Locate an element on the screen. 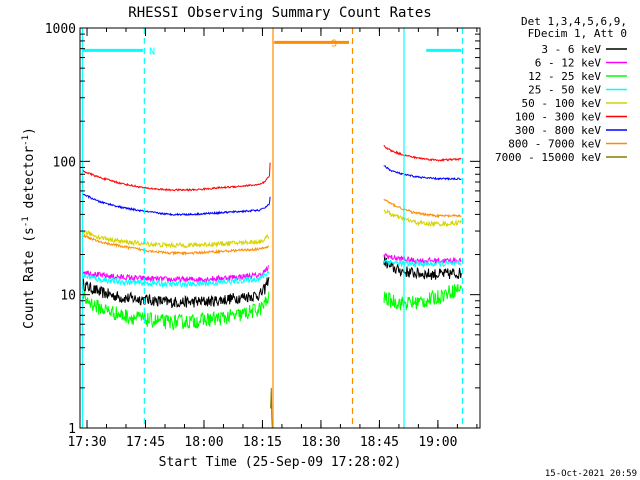 The width and height of the screenshot is (640, 480). flag-label-2: S is located at coordinates (334, 43).